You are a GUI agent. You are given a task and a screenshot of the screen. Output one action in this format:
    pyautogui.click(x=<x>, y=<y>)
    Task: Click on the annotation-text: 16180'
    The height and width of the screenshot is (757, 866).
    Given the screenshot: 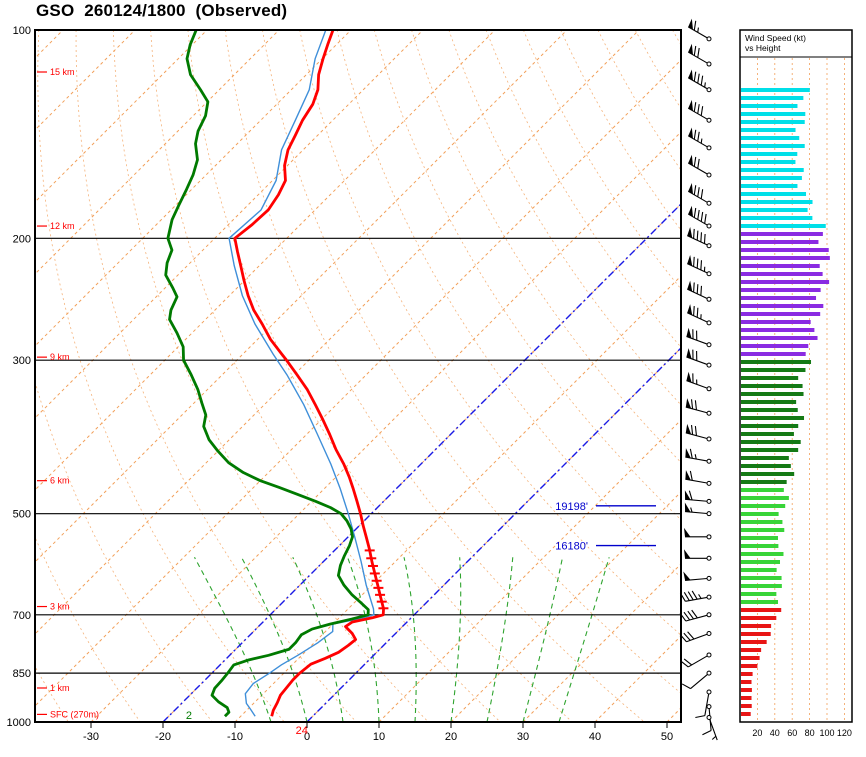 What is the action you would take?
    pyautogui.click(x=571, y=547)
    